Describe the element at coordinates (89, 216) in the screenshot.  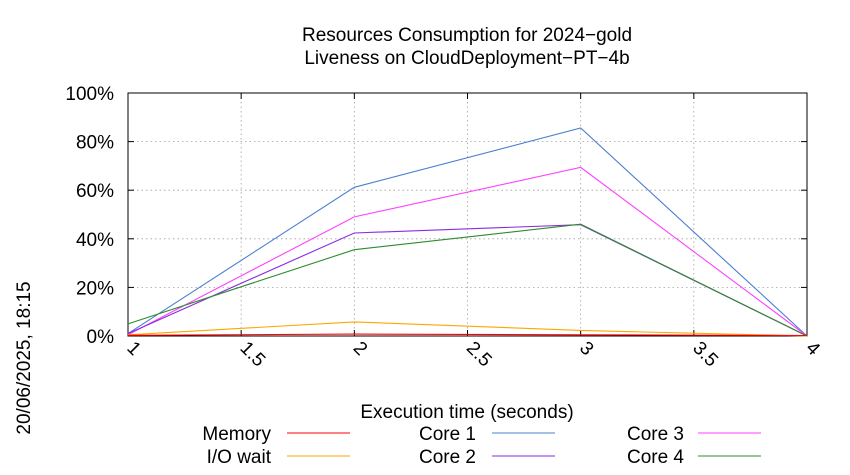
I see `y-tick-labels: 0% 20% 40% 60% 80% 100%` at that location.